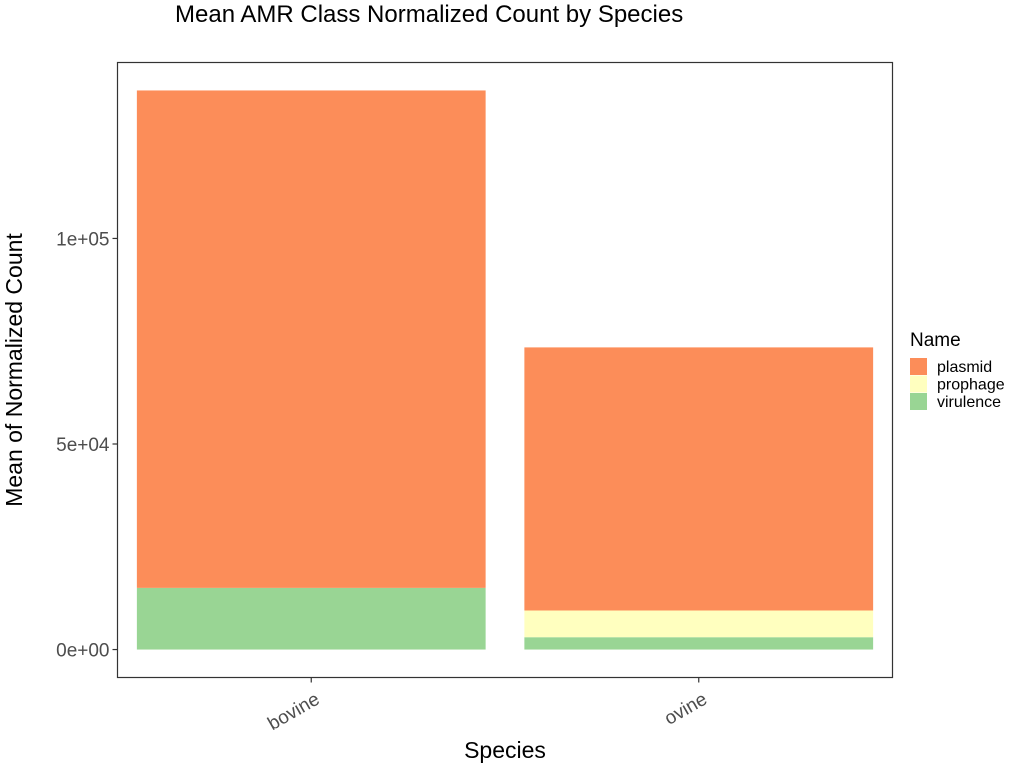 This screenshot has width=1024, height=768. What do you see at coordinates (83, 445) in the screenshot?
I see `y-tick-label: 5e+04` at bounding box center [83, 445].